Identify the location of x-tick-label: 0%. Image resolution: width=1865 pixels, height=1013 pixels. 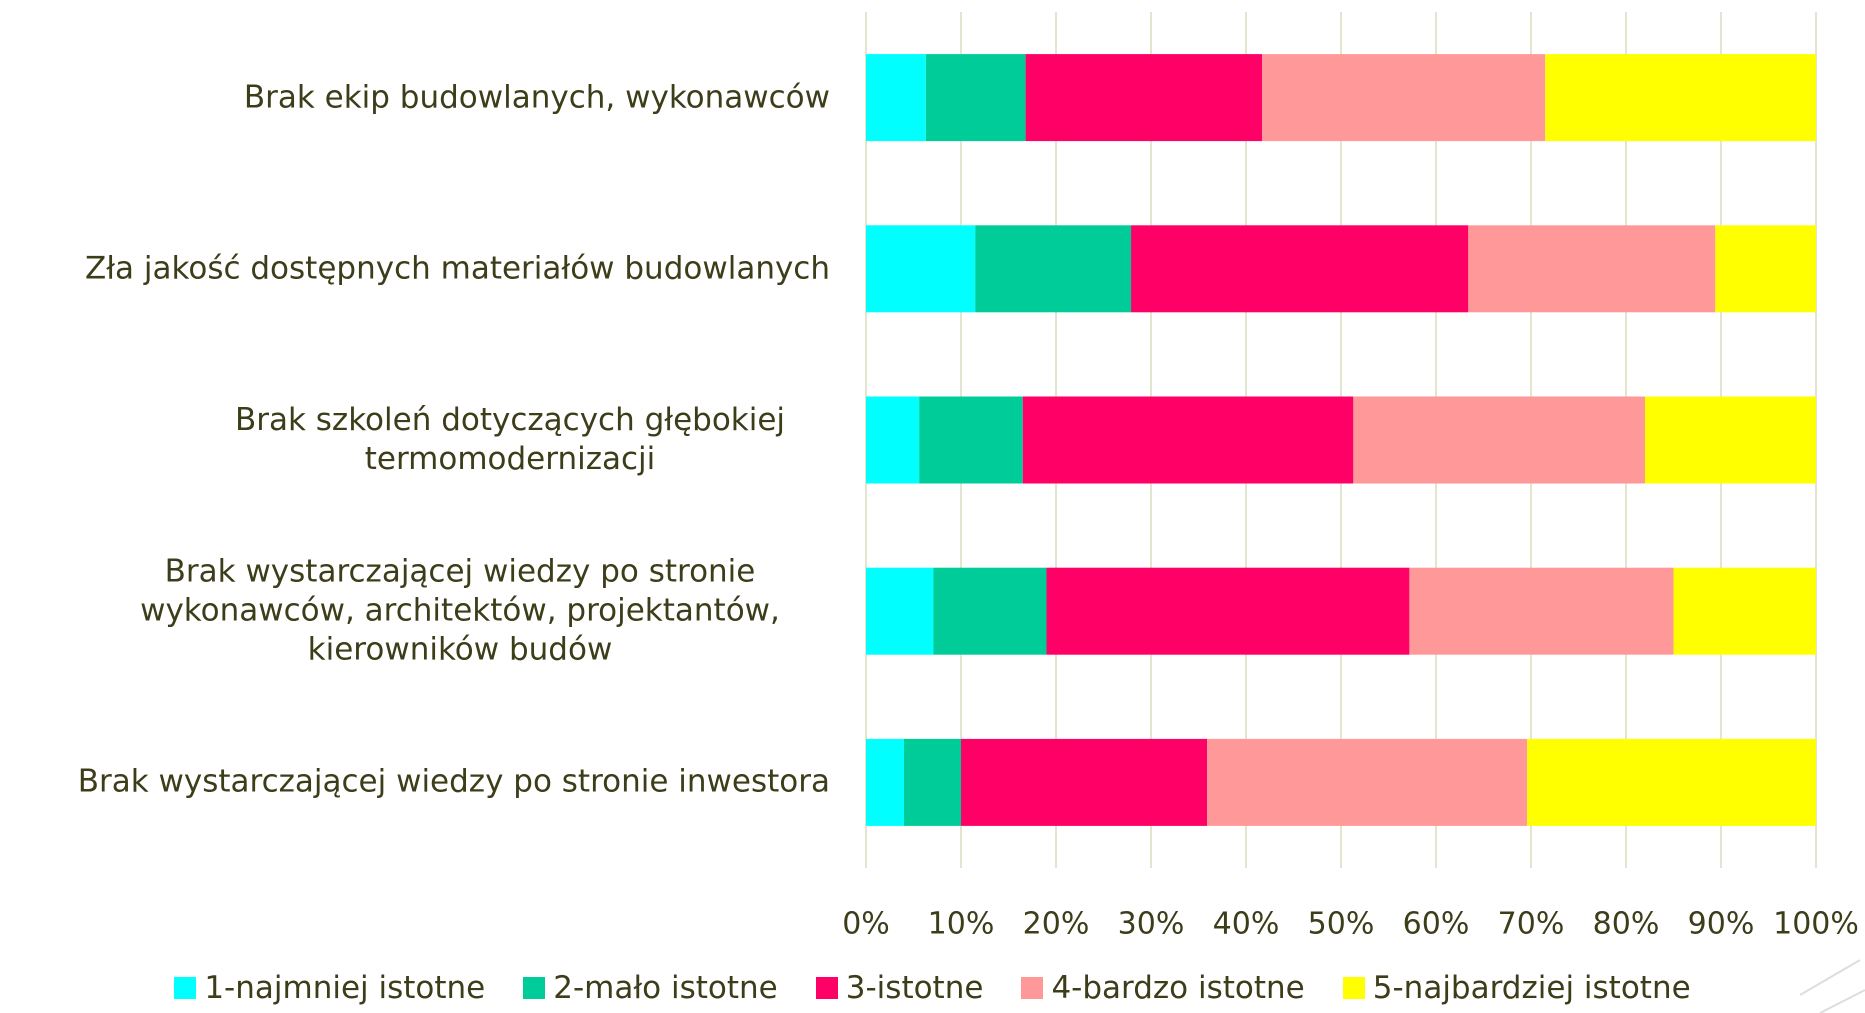
(866, 924).